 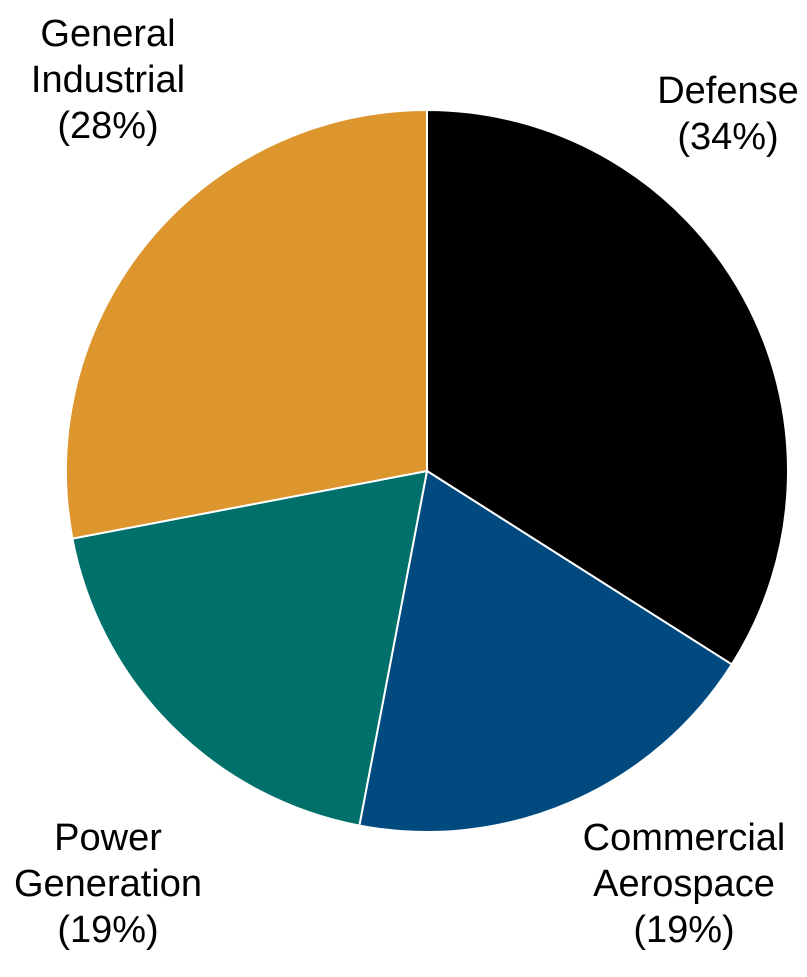 I want to click on slice-label-line: General, so click(x=107, y=34).